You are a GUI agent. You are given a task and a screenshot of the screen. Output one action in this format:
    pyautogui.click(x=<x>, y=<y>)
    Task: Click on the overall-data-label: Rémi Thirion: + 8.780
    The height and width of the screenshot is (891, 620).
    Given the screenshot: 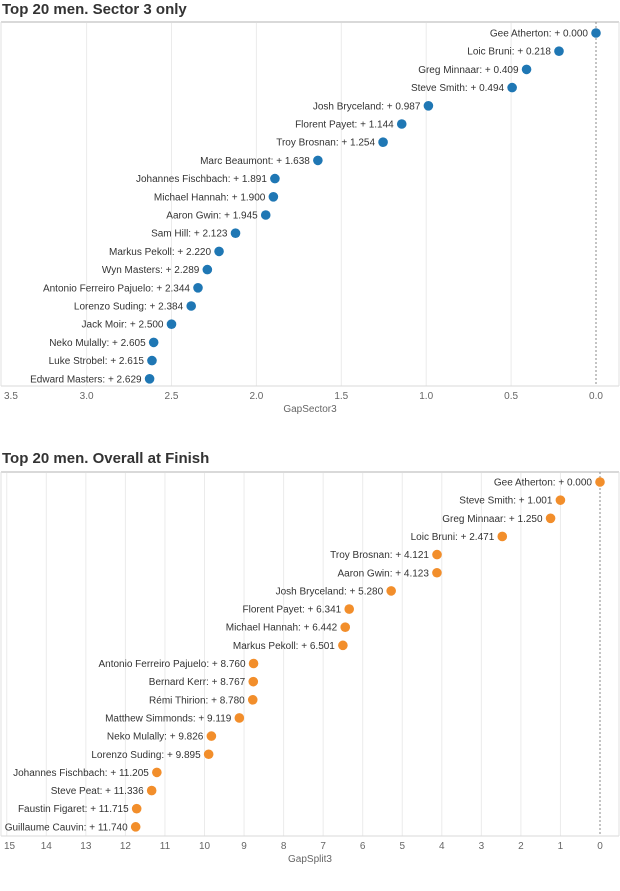 What is the action you would take?
    pyautogui.click(x=197, y=700)
    